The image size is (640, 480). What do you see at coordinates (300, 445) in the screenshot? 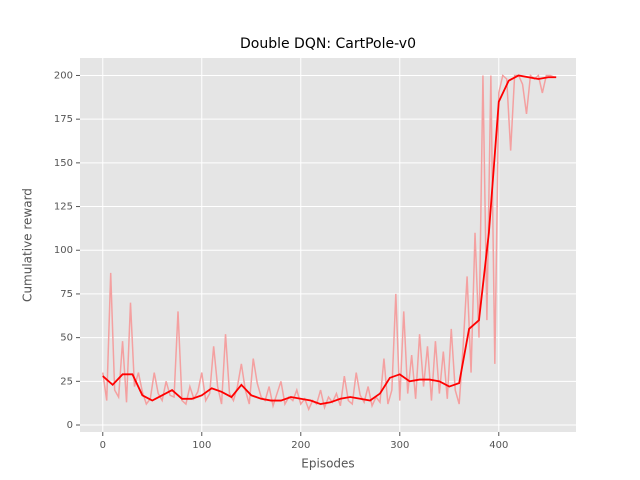
I see `x-tick-label: 200` at bounding box center [300, 445].